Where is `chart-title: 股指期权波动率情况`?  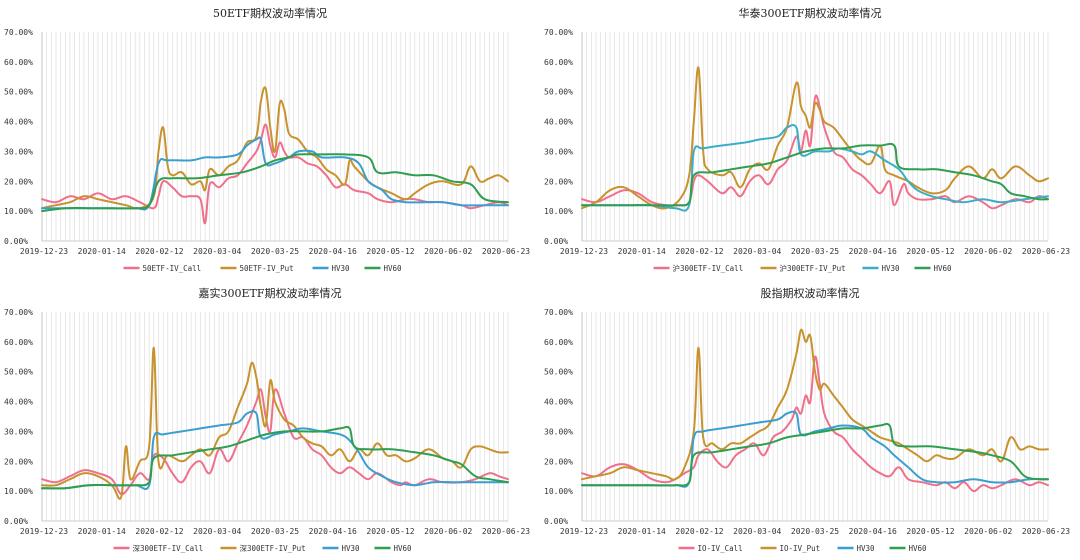 chart-title: 股指期权波动率情况 is located at coordinates (810, 293).